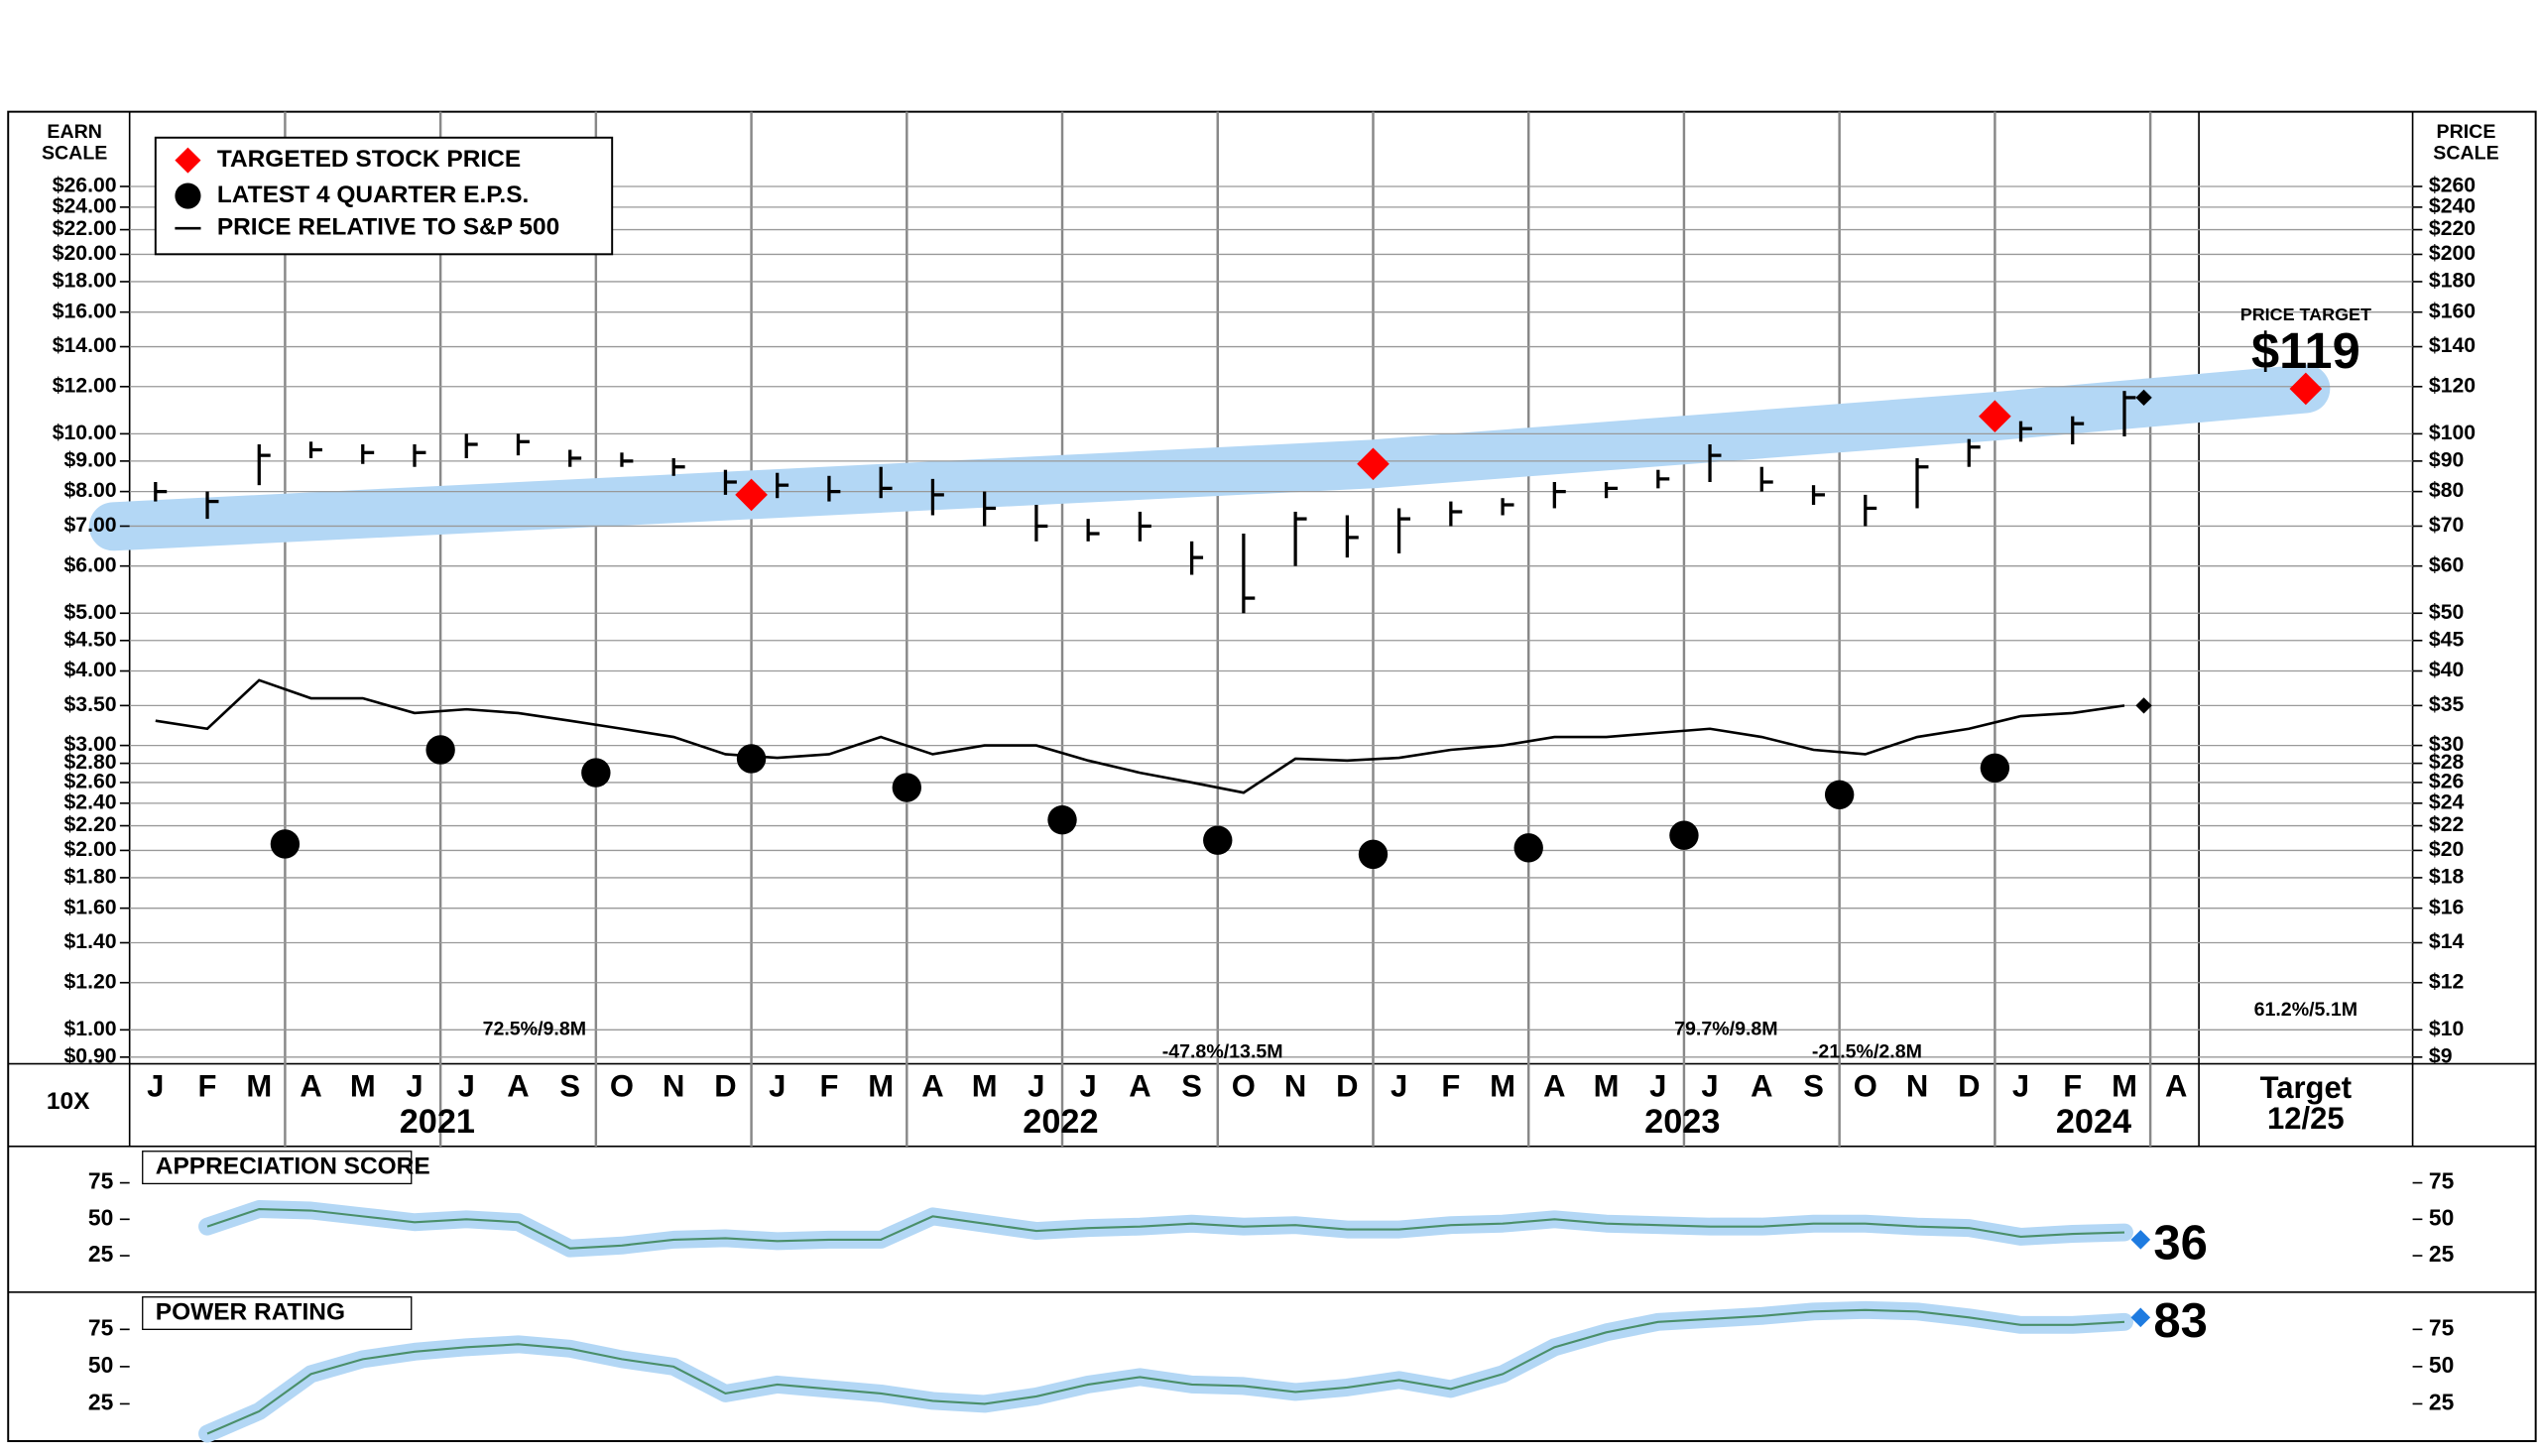  Describe the element at coordinates (2452, 311) in the screenshot. I see `y-tick-label: $160` at that location.